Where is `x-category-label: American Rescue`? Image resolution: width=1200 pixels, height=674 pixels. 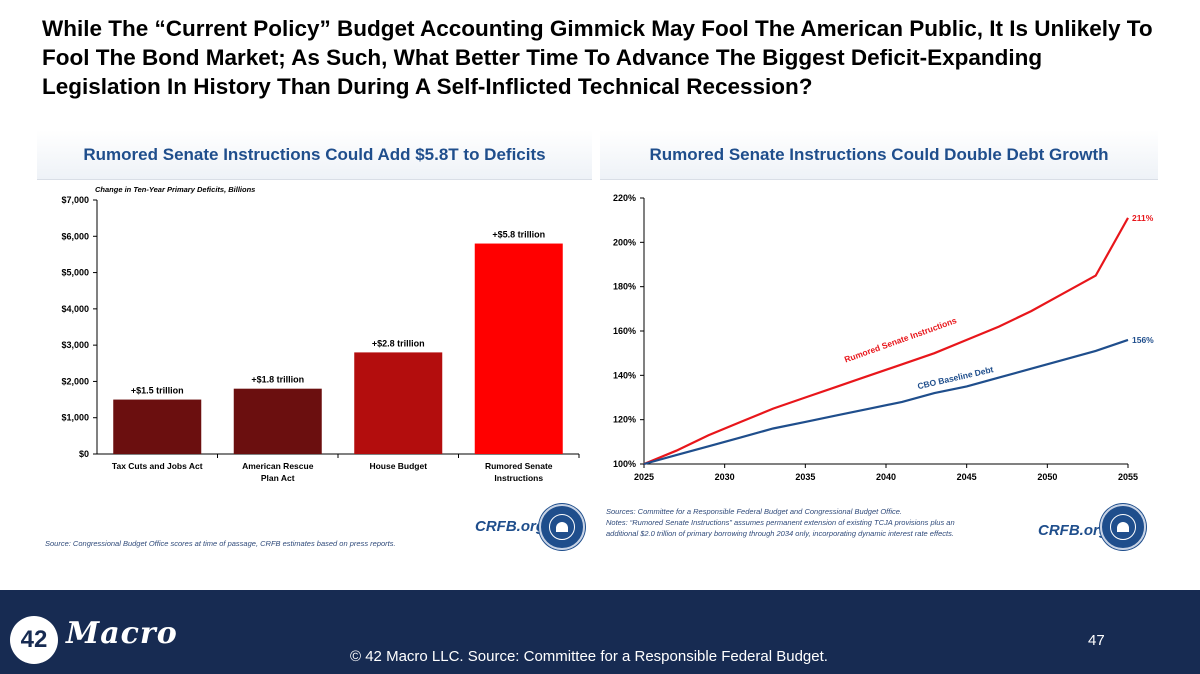
x-category-label: American Rescue is located at coordinates (278, 466).